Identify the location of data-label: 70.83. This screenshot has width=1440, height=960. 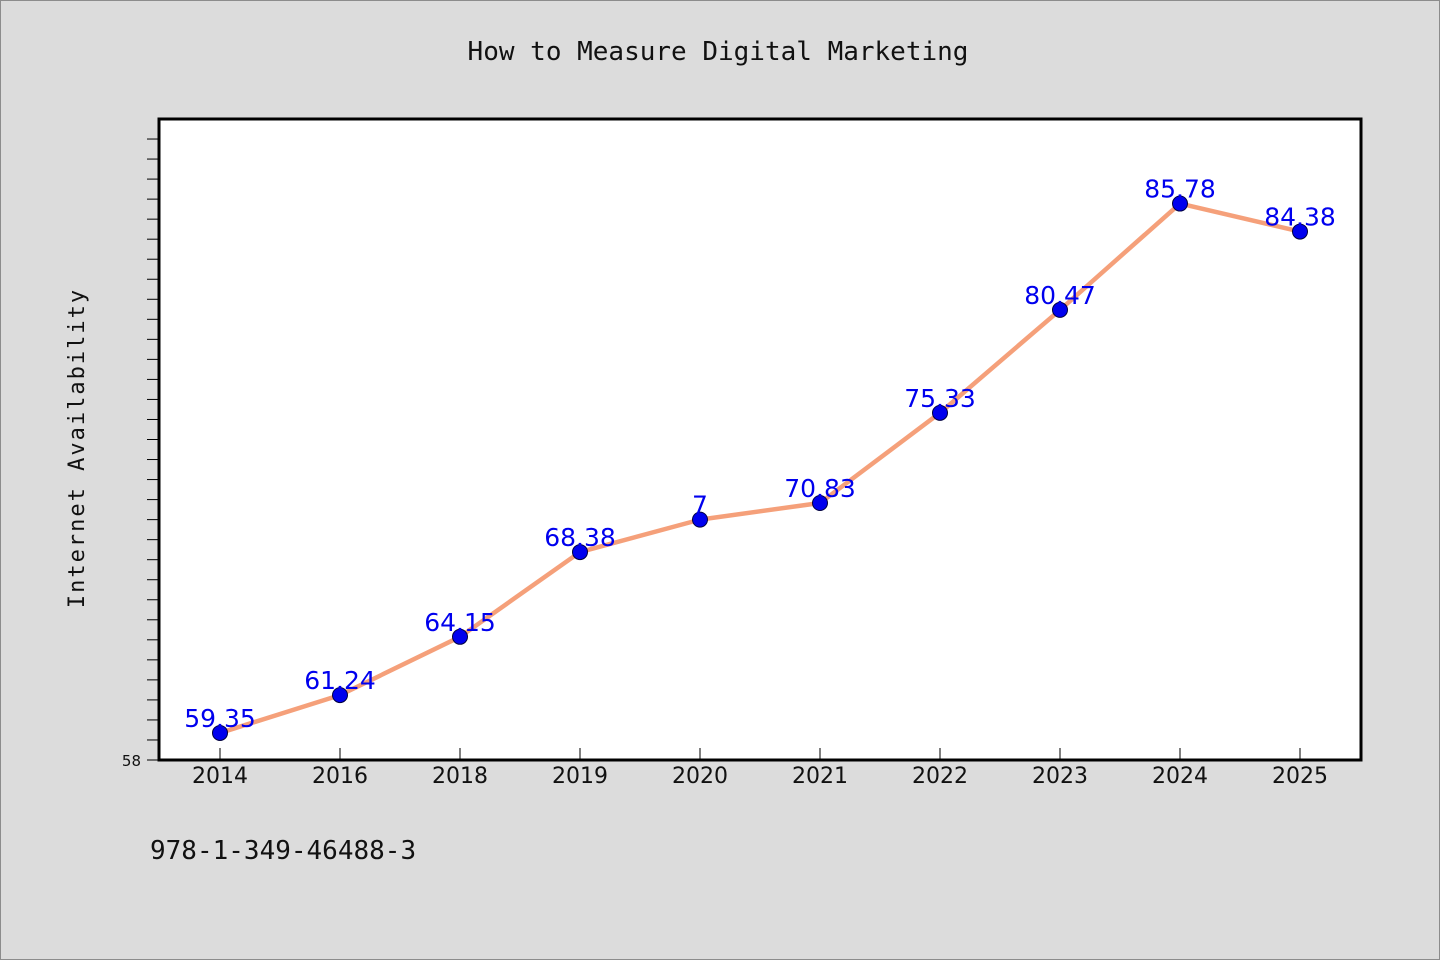
(820, 488).